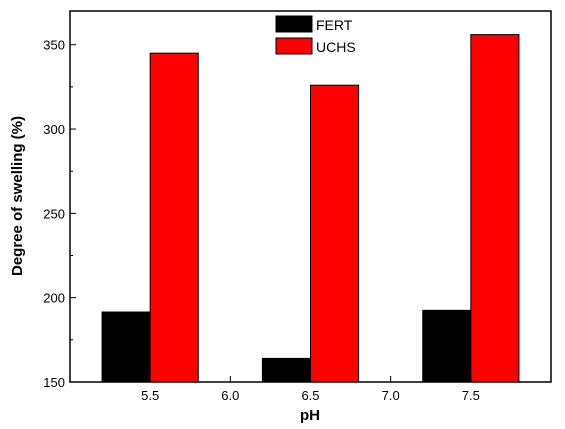 The width and height of the screenshot is (565, 429). Describe the element at coordinates (294, 24) in the screenshot. I see `legend-swatch-fert` at that location.